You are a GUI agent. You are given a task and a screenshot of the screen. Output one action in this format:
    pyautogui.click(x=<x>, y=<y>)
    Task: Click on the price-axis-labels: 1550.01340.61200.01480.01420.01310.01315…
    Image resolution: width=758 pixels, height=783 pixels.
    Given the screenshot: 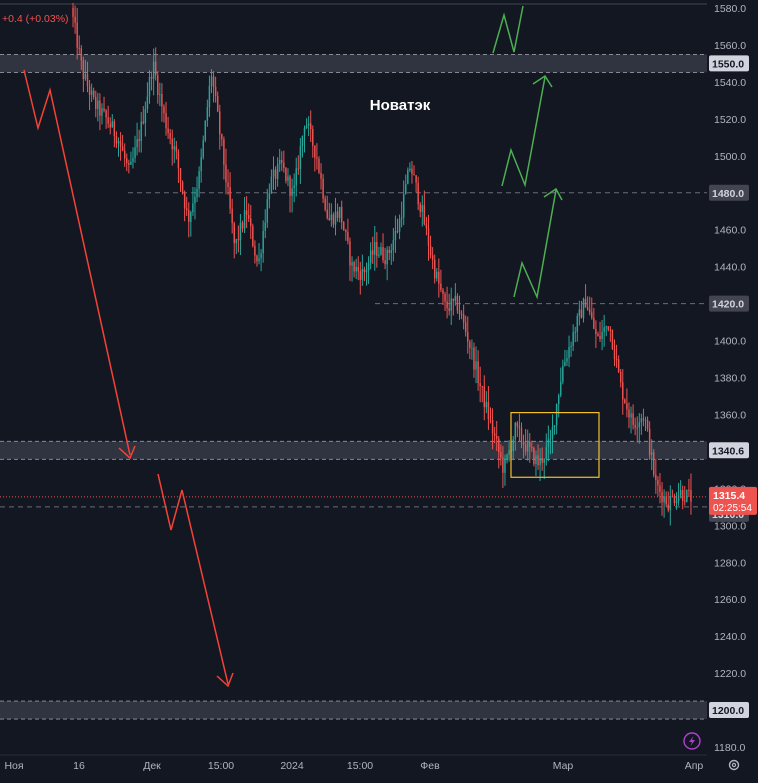 What is the action you would take?
    pyautogui.click(x=733, y=387)
    